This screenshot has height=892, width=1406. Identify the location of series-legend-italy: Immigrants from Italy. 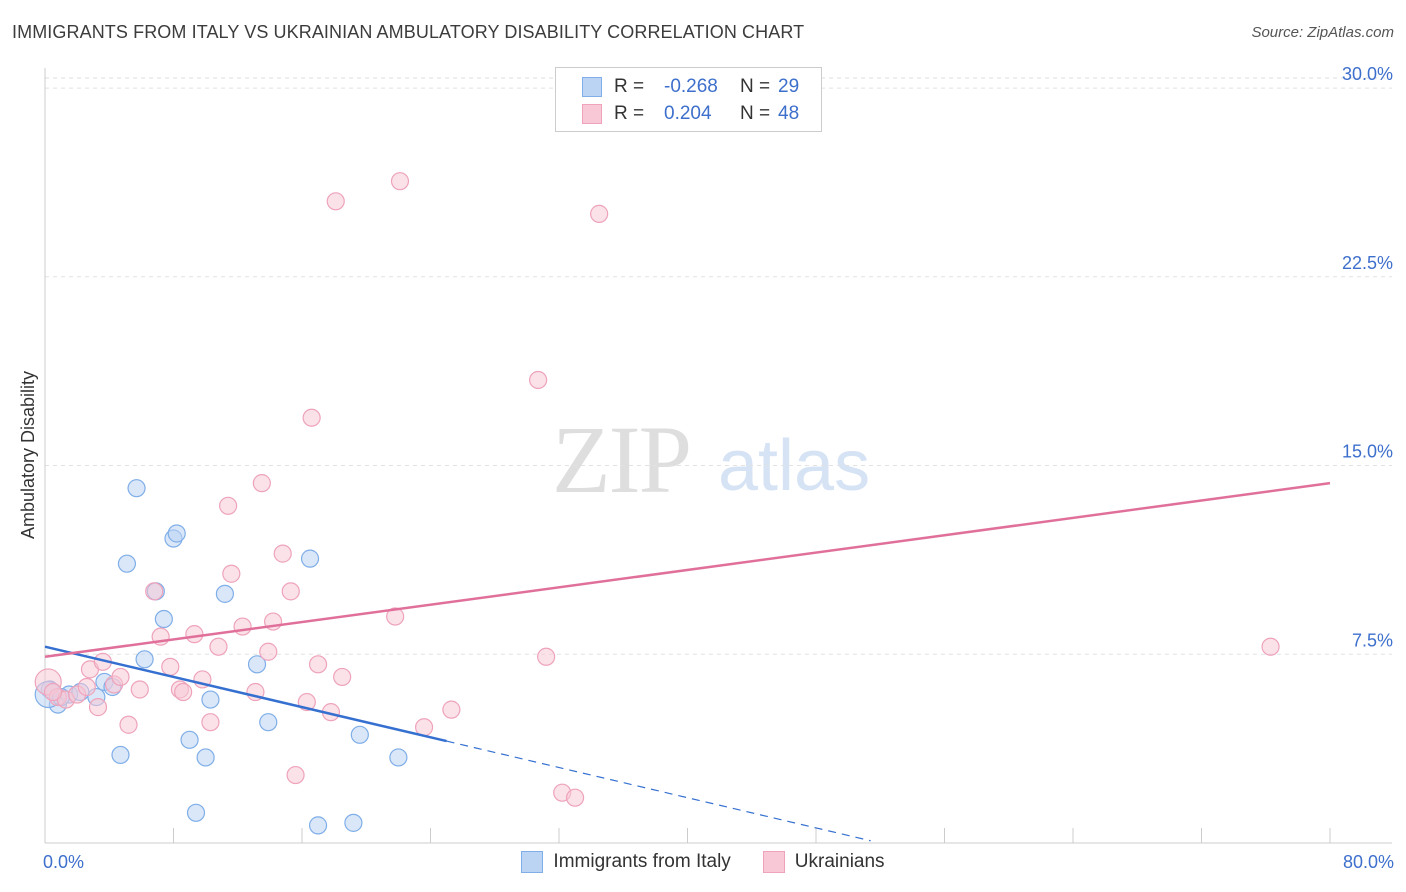
(626, 862).